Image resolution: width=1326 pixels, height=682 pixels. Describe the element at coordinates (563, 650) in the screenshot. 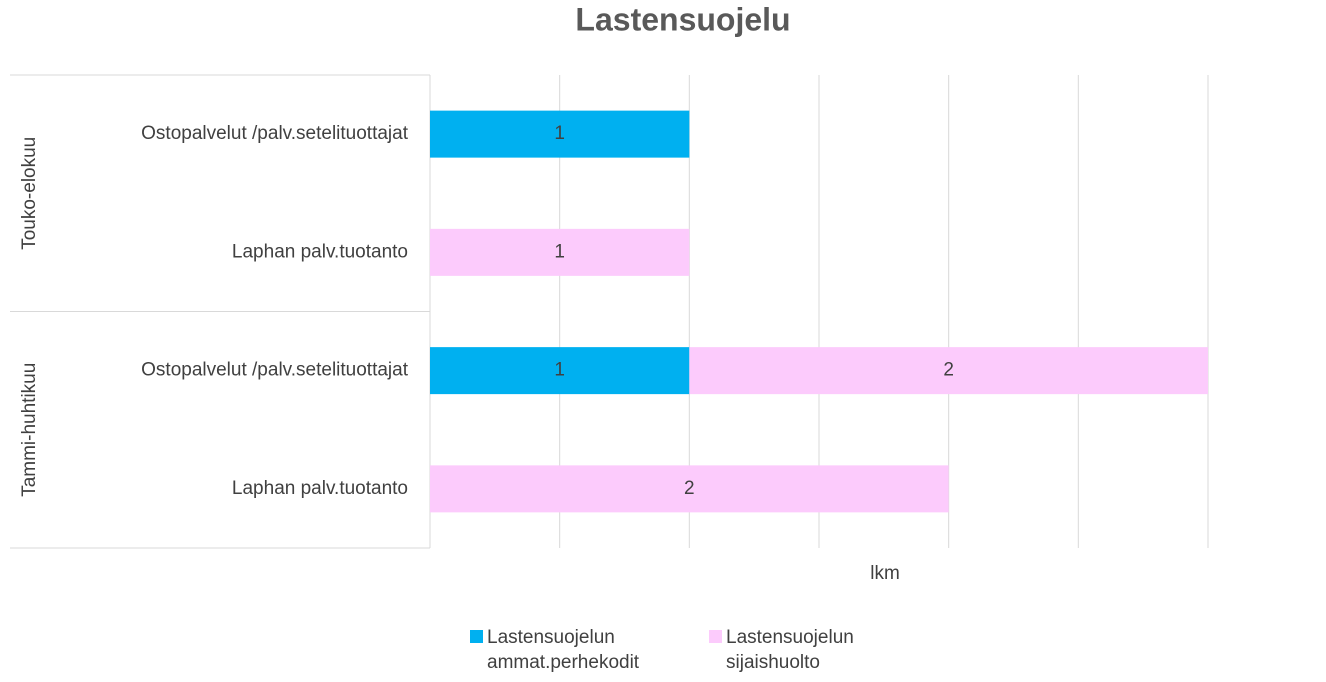

I see `legend-label: Lastensuojelun ammat.perhekodit` at that location.